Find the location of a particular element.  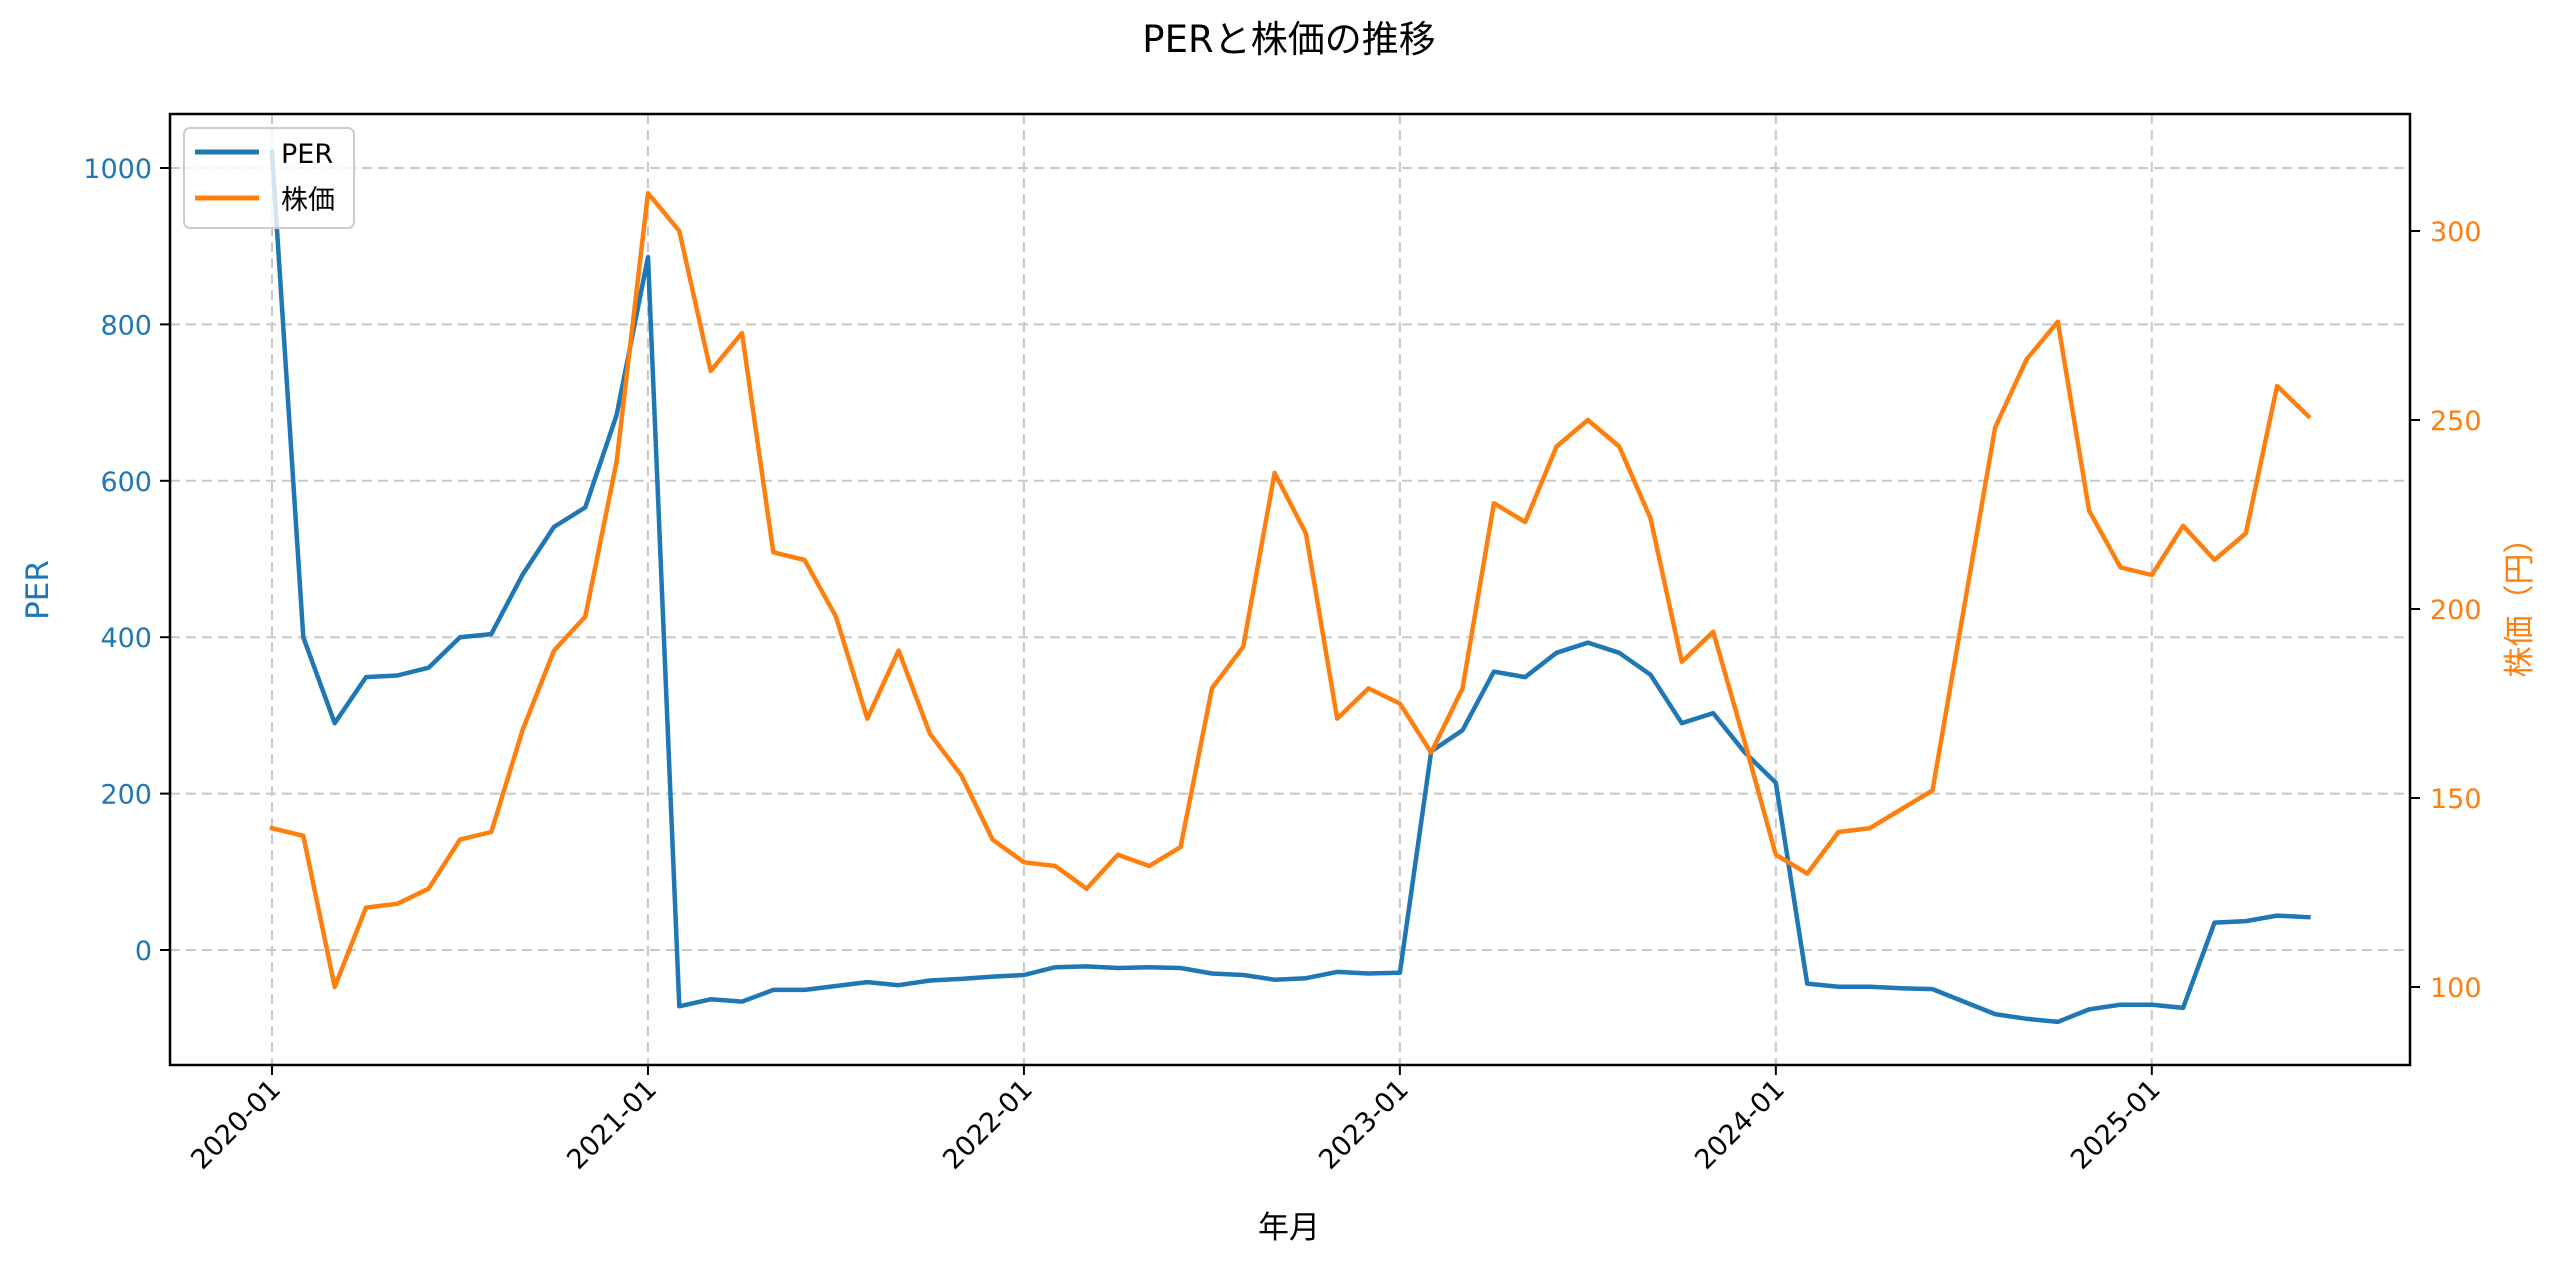

left-y-axis: 0 200 400 600 800 1000 is located at coordinates (126, 560).